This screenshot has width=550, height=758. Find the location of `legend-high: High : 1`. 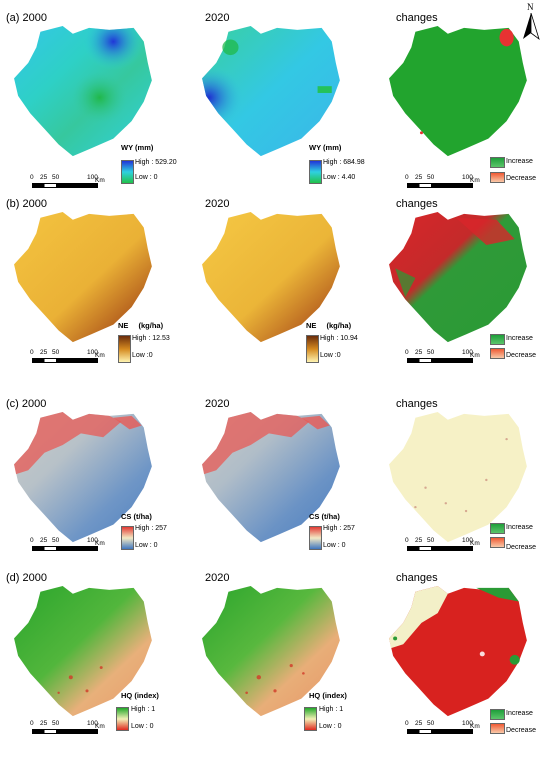

legend-high: High : 1 is located at coordinates (143, 709).